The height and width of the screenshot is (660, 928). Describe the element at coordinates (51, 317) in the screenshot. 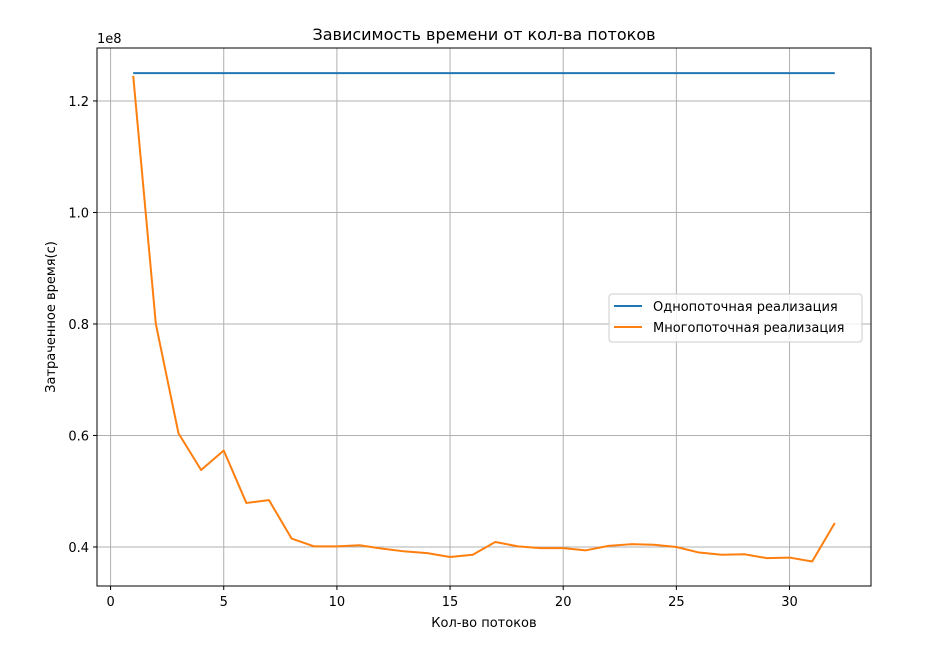

I see `y-axis-label: Затраченное время(с)` at that location.